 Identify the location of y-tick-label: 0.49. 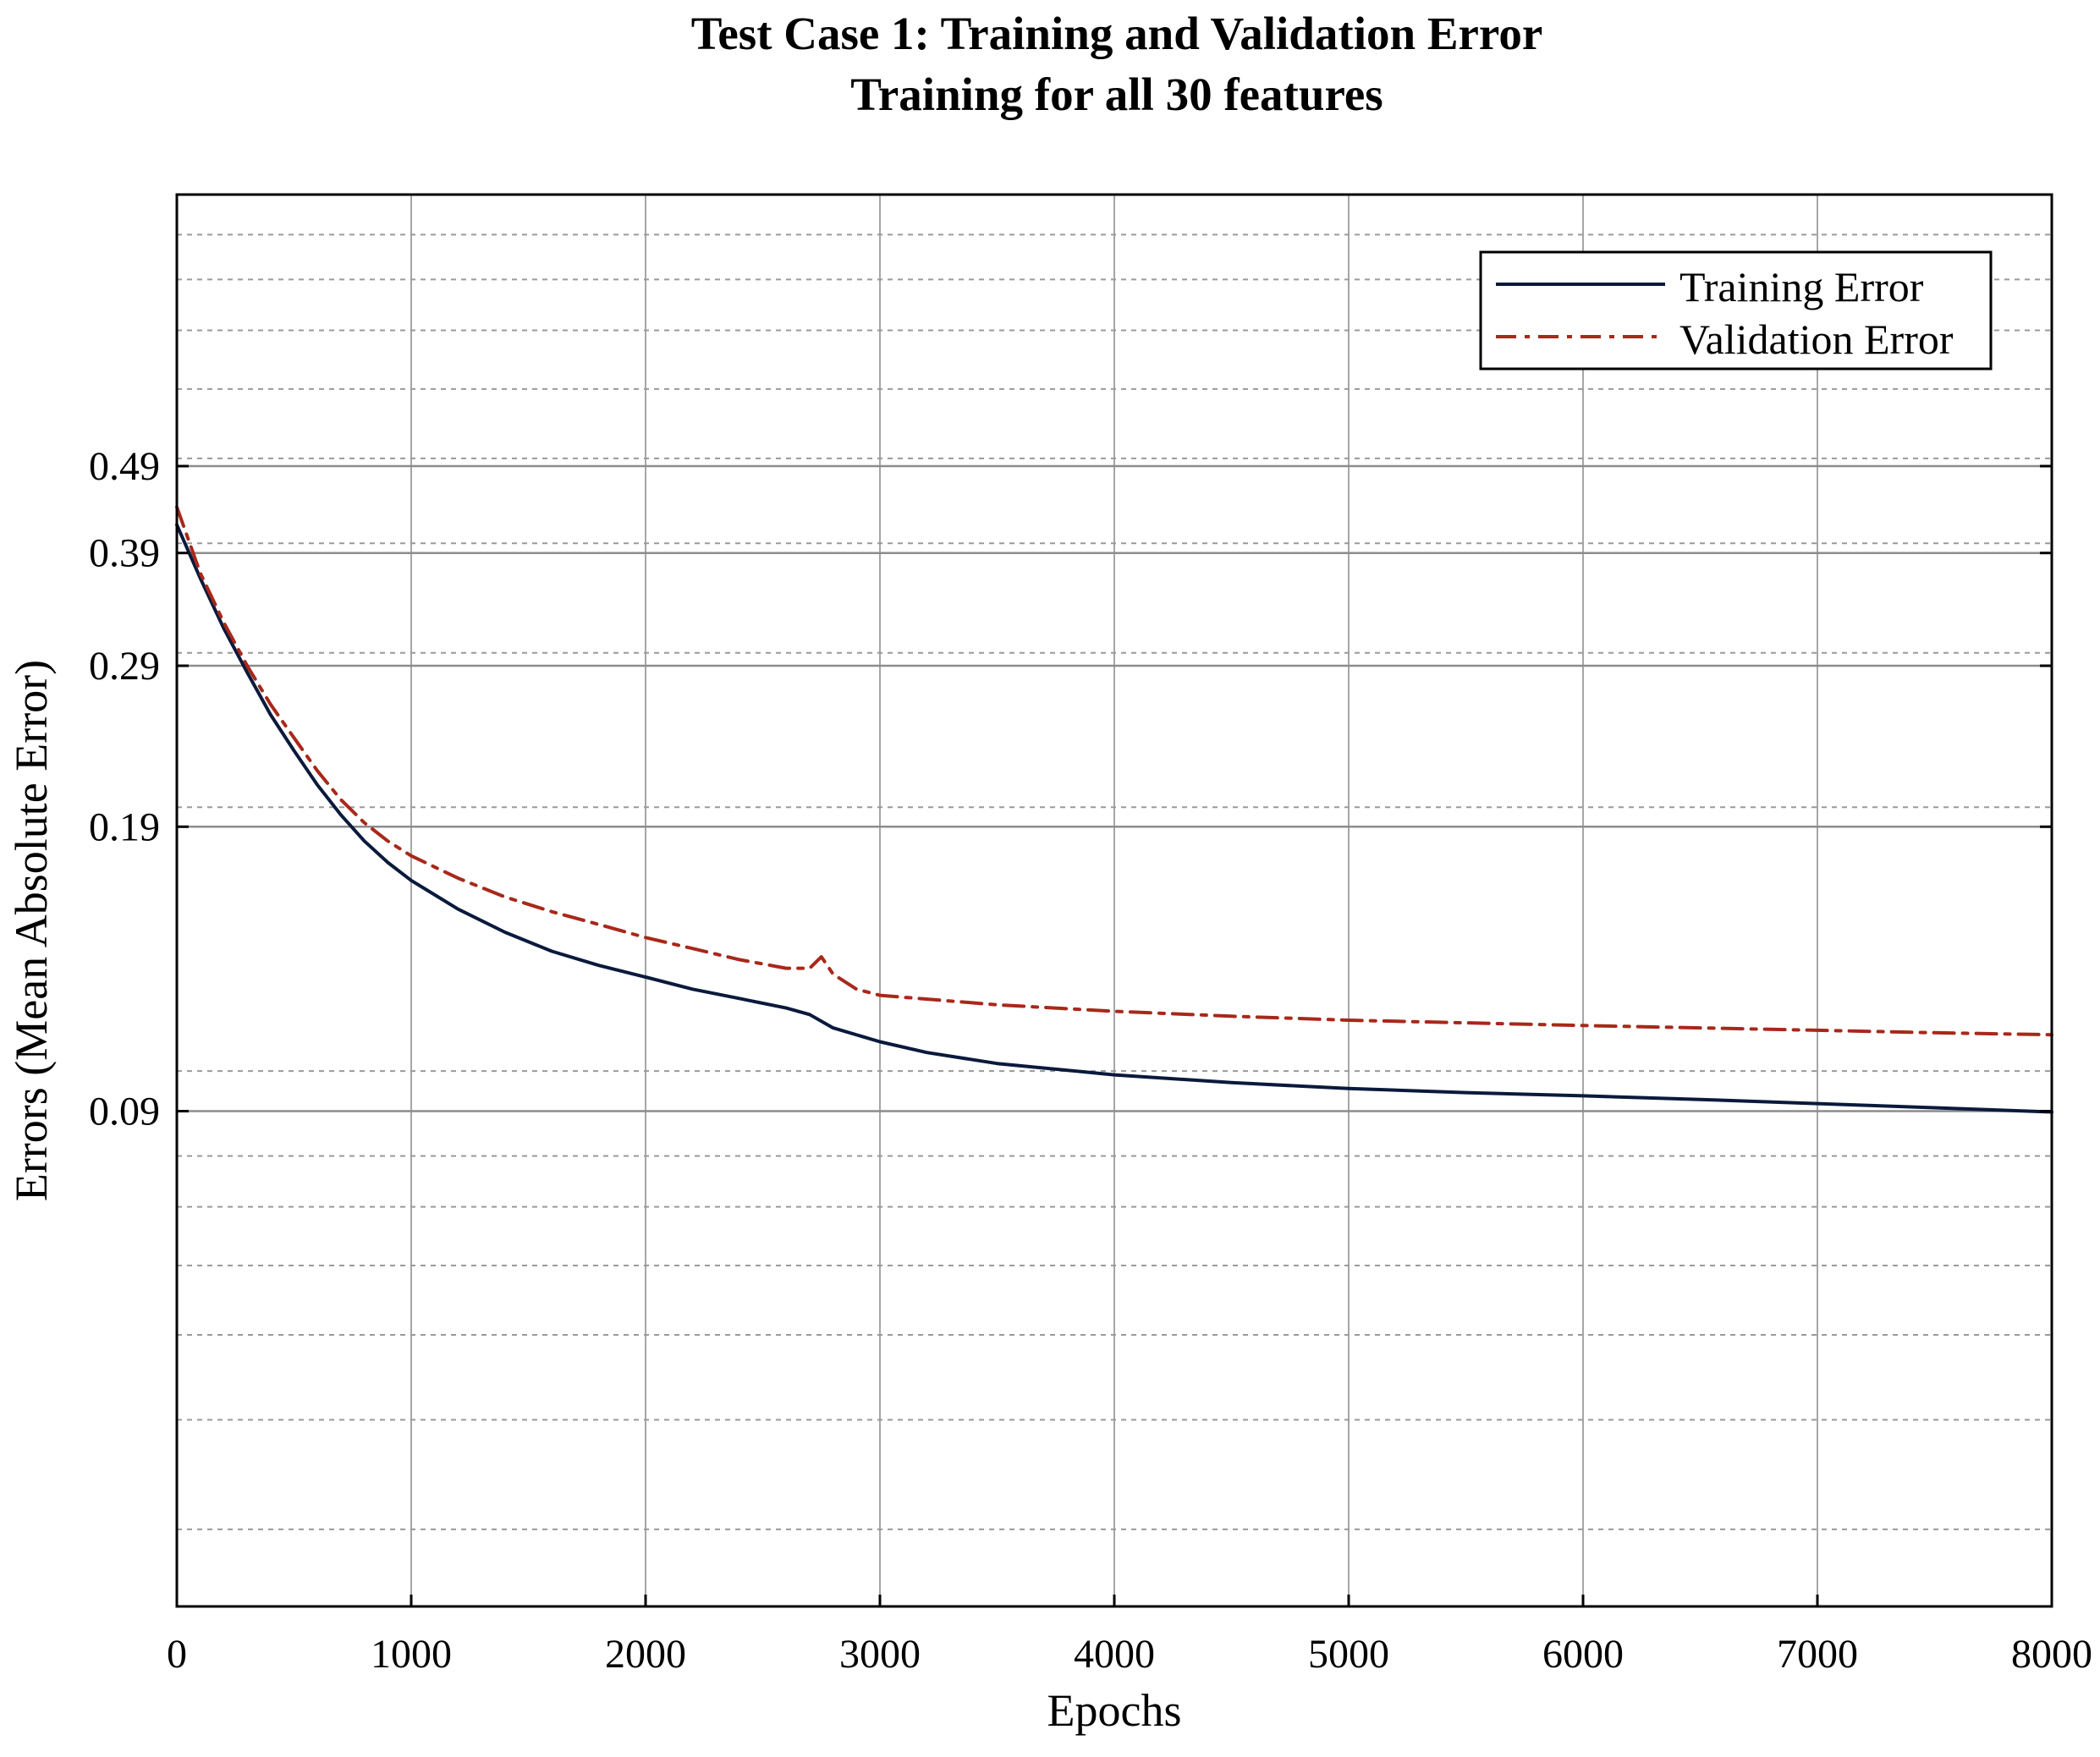
(125, 466).